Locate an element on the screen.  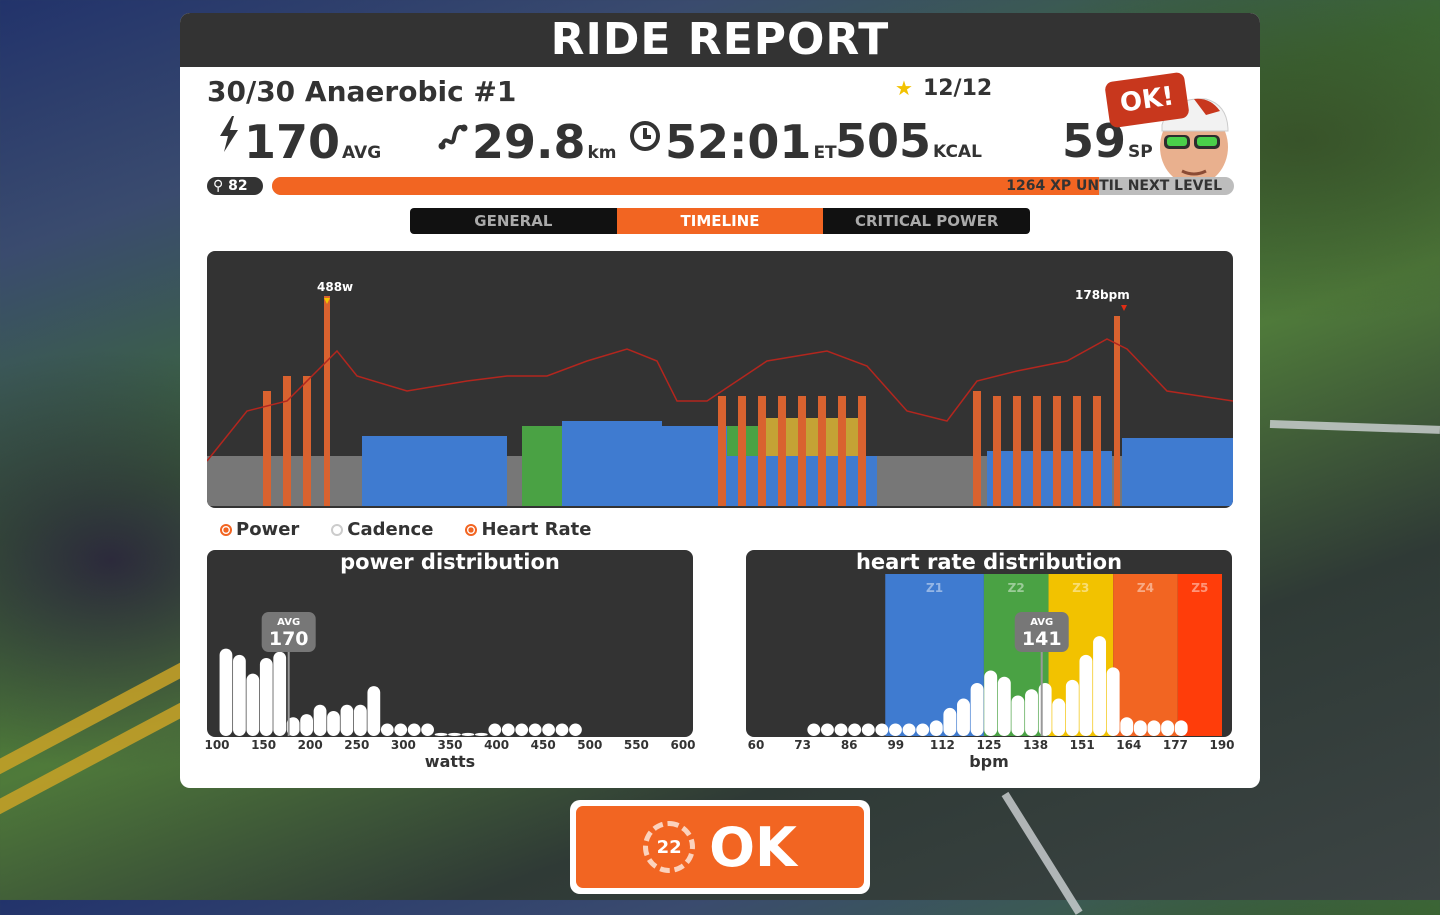
ok-button-label: OK is located at coordinates (753, 847).